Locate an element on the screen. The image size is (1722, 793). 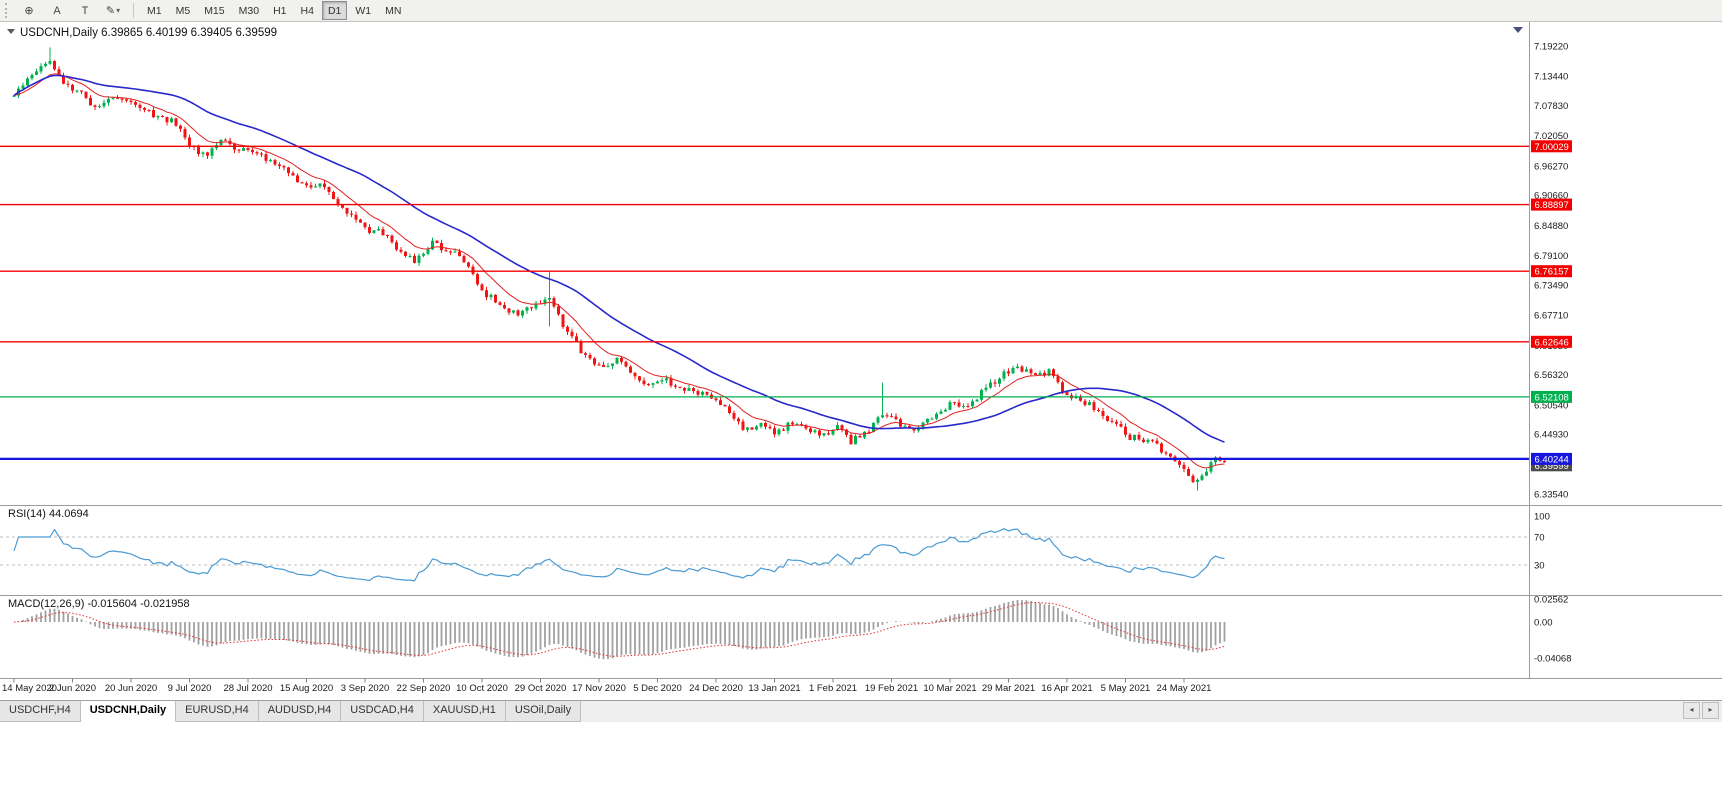
timeframe-button-m30: M30 is located at coordinates (249, 10).